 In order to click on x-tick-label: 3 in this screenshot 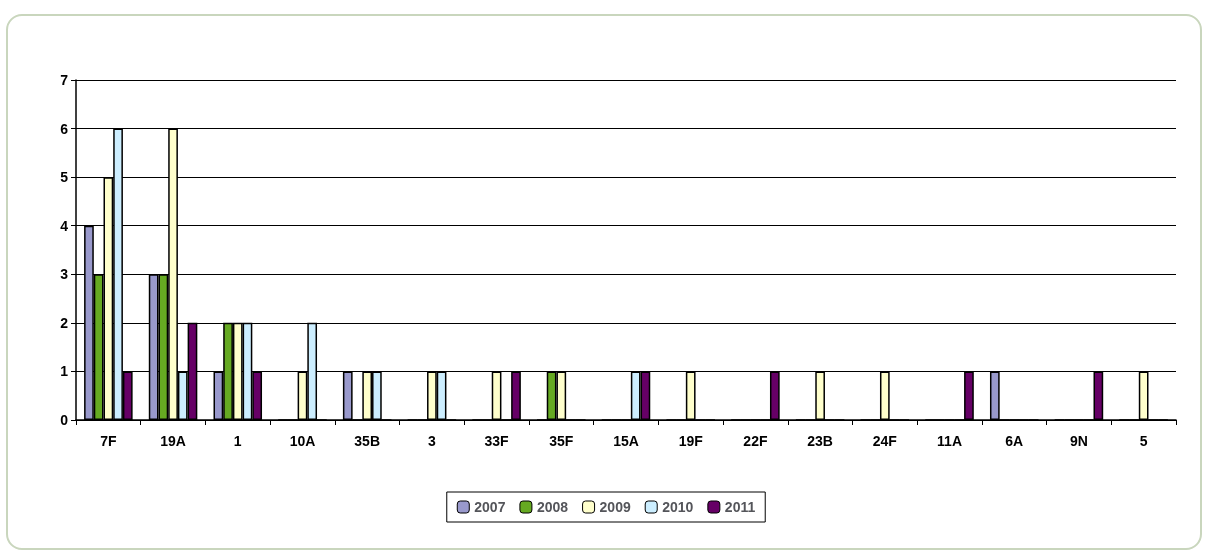, I will do `click(431, 441)`.